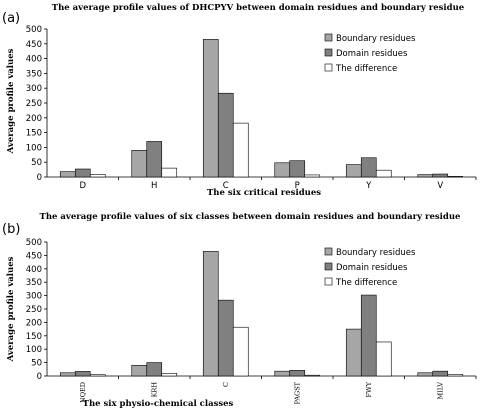  I want to click on chart-b-y-tick-label: 350, so click(34, 283).